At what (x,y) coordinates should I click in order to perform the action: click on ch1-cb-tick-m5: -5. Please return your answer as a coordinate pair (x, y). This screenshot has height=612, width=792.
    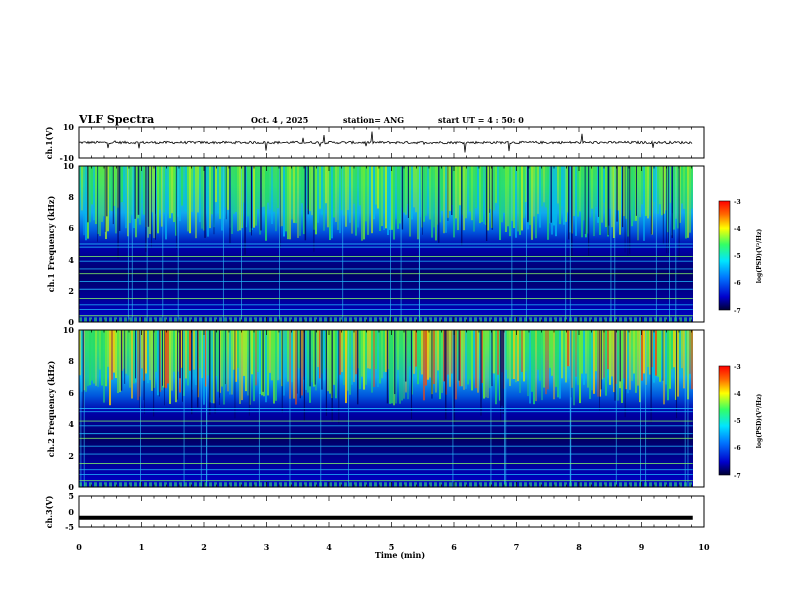
    Looking at the image, I should click on (737, 256).